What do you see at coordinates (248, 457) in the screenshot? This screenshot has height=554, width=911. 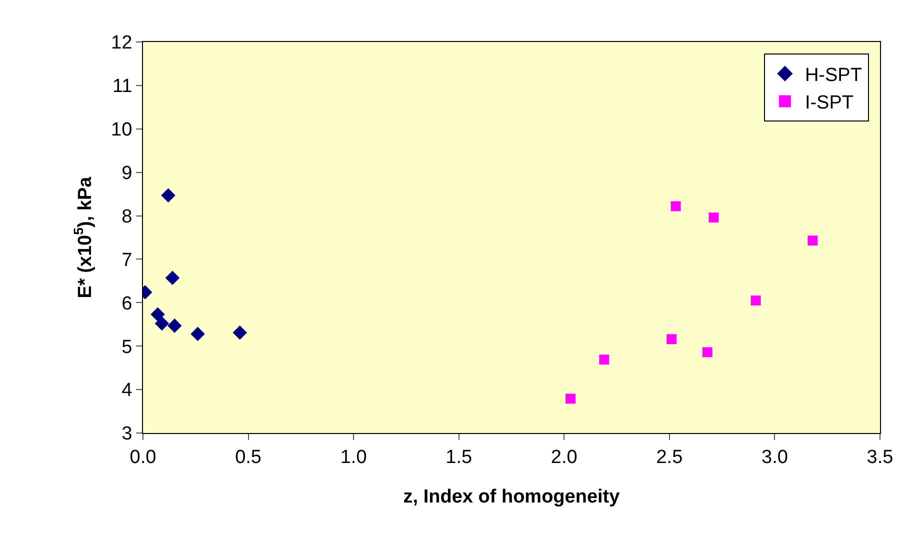 I see `x-tick-label: 0.5` at bounding box center [248, 457].